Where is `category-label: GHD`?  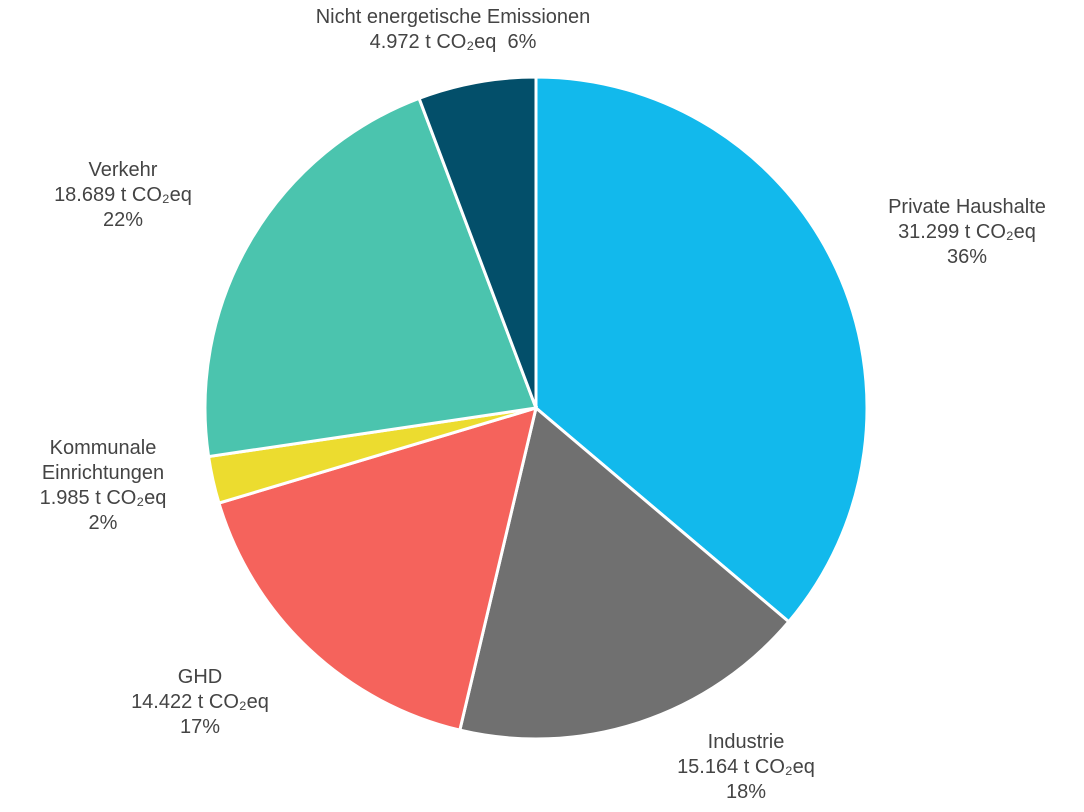
category-label: GHD is located at coordinates (200, 677).